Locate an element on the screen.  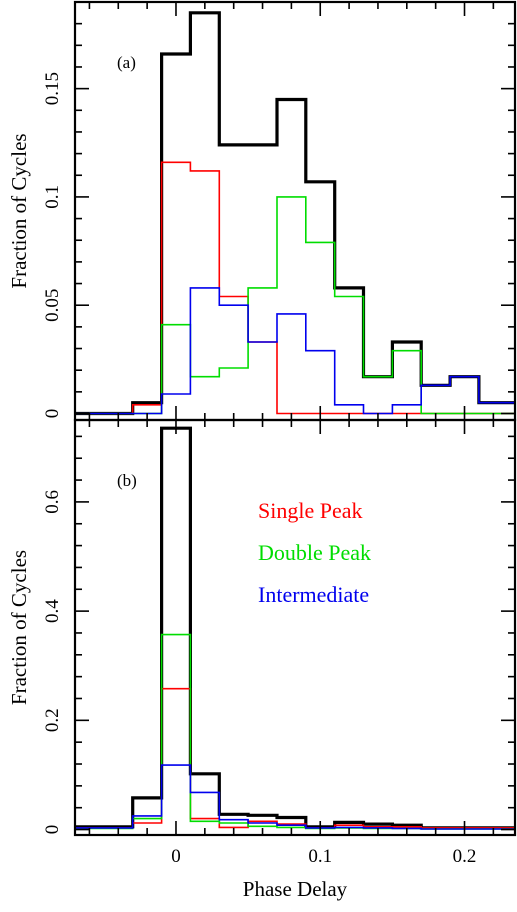
y-tick-label: 0.1 is located at coordinates (52, 197).